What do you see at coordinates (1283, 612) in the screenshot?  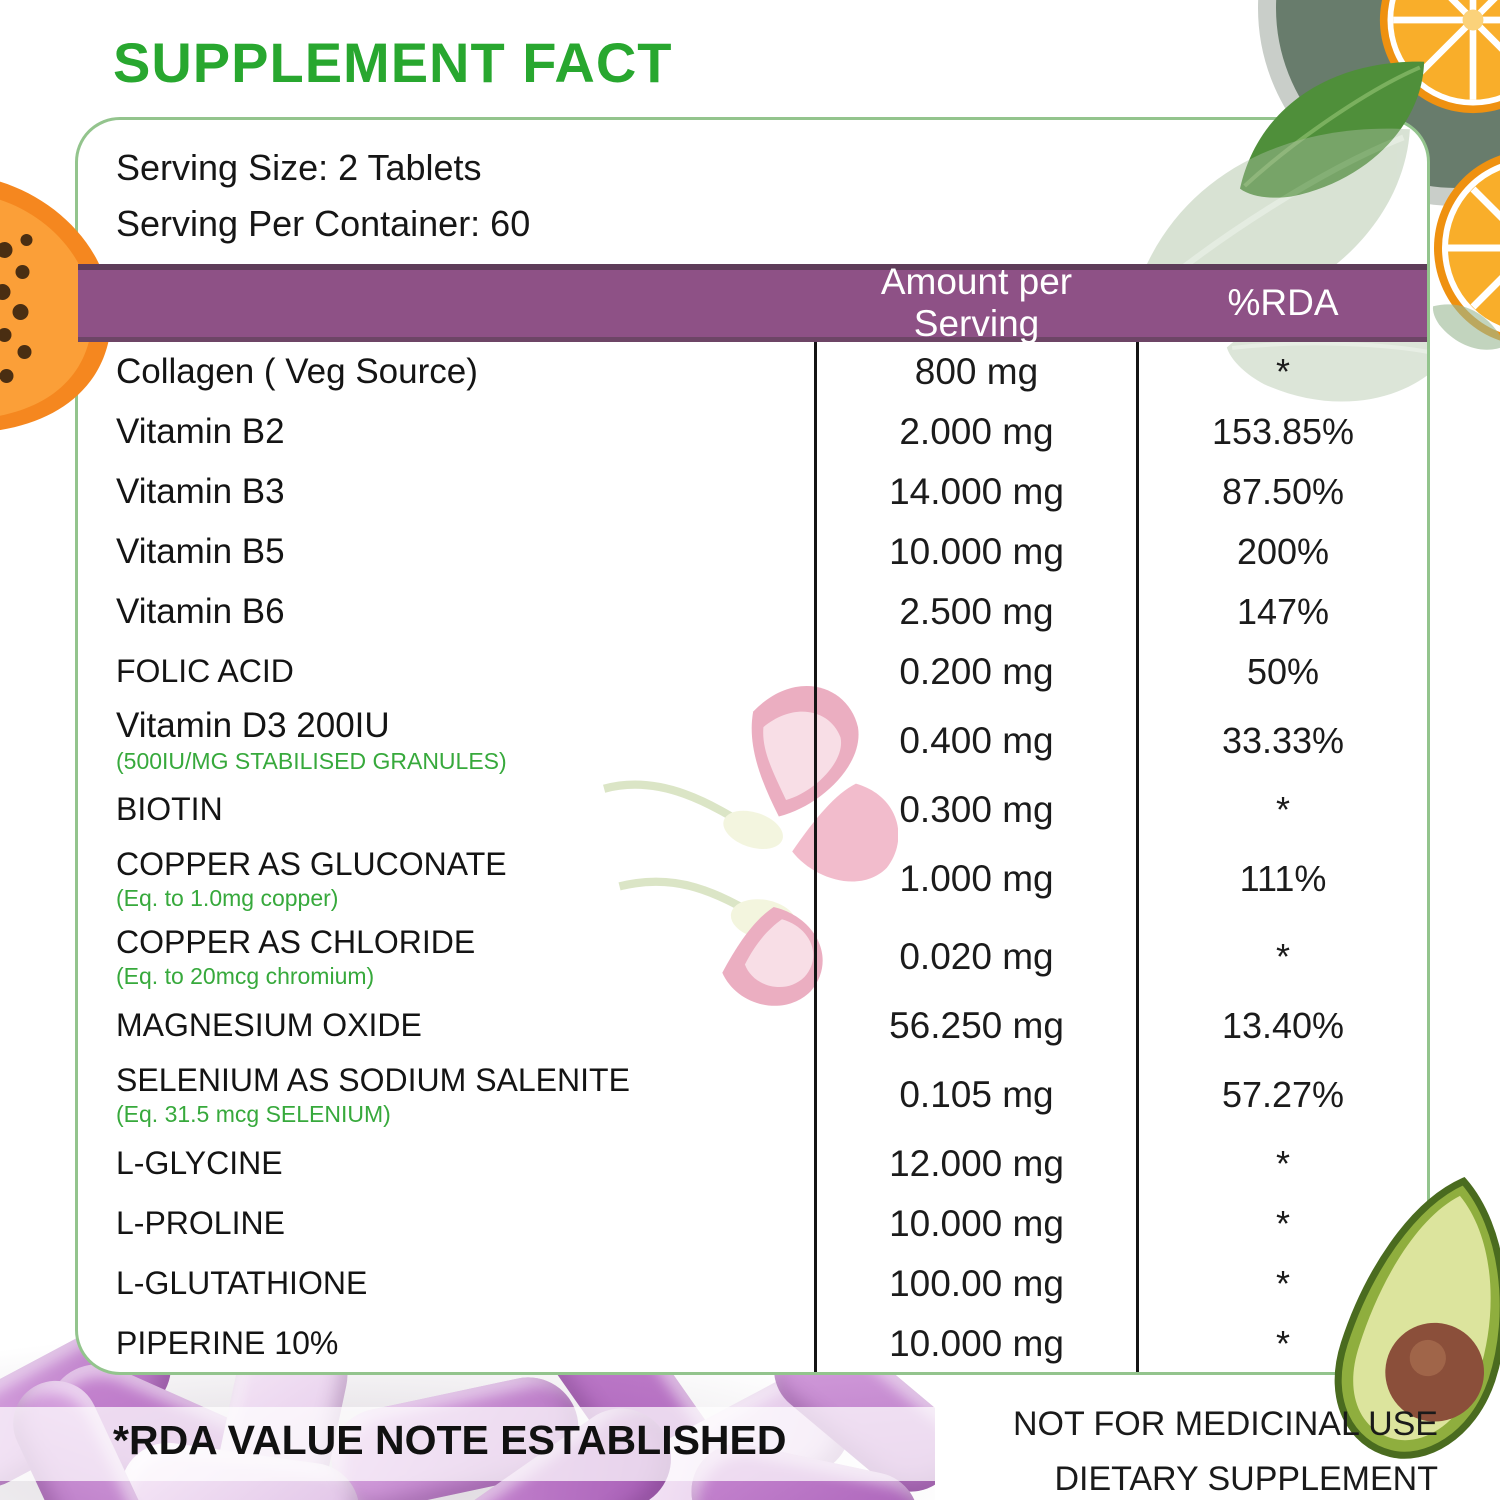 I see `rda-value: 147%` at bounding box center [1283, 612].